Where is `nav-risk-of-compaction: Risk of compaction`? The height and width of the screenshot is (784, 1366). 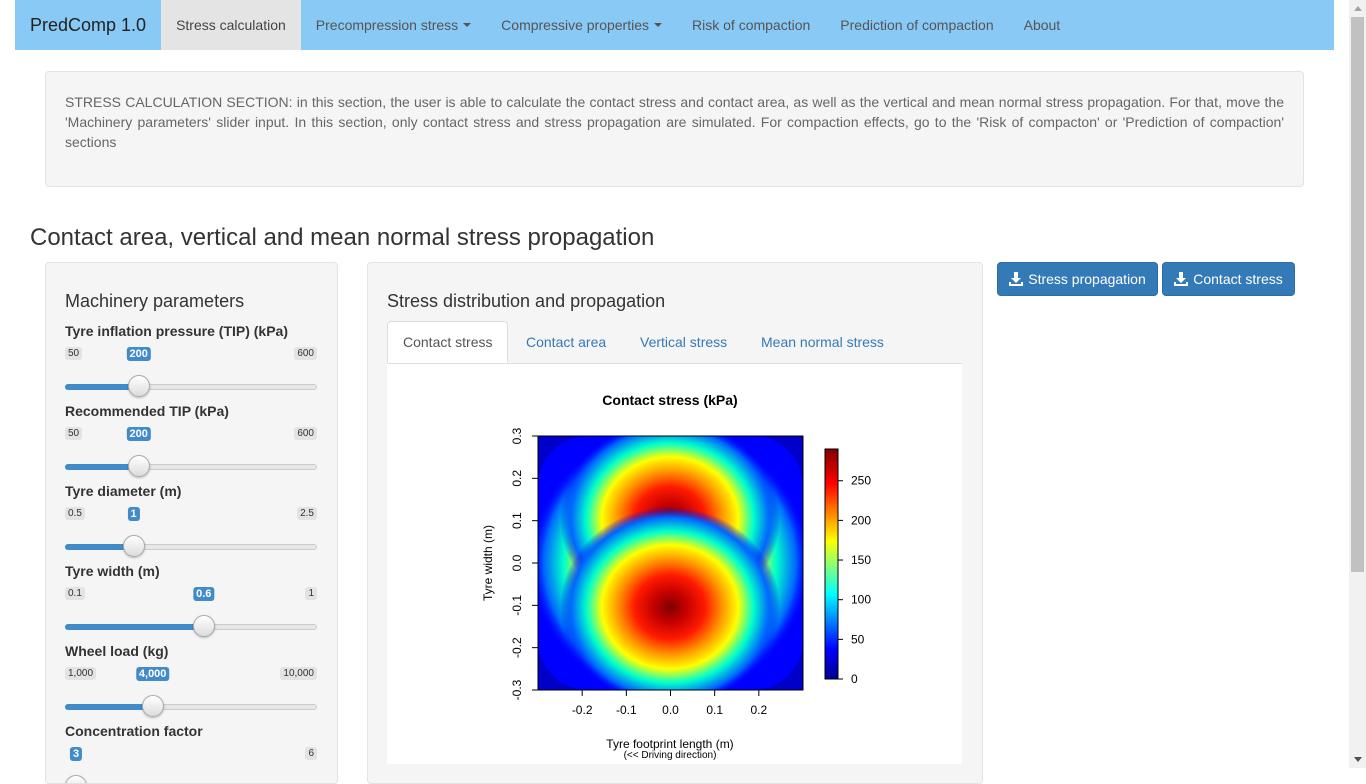 nav-risk-of-compaction: Risk of compaction is located at coordinates (751, 25).